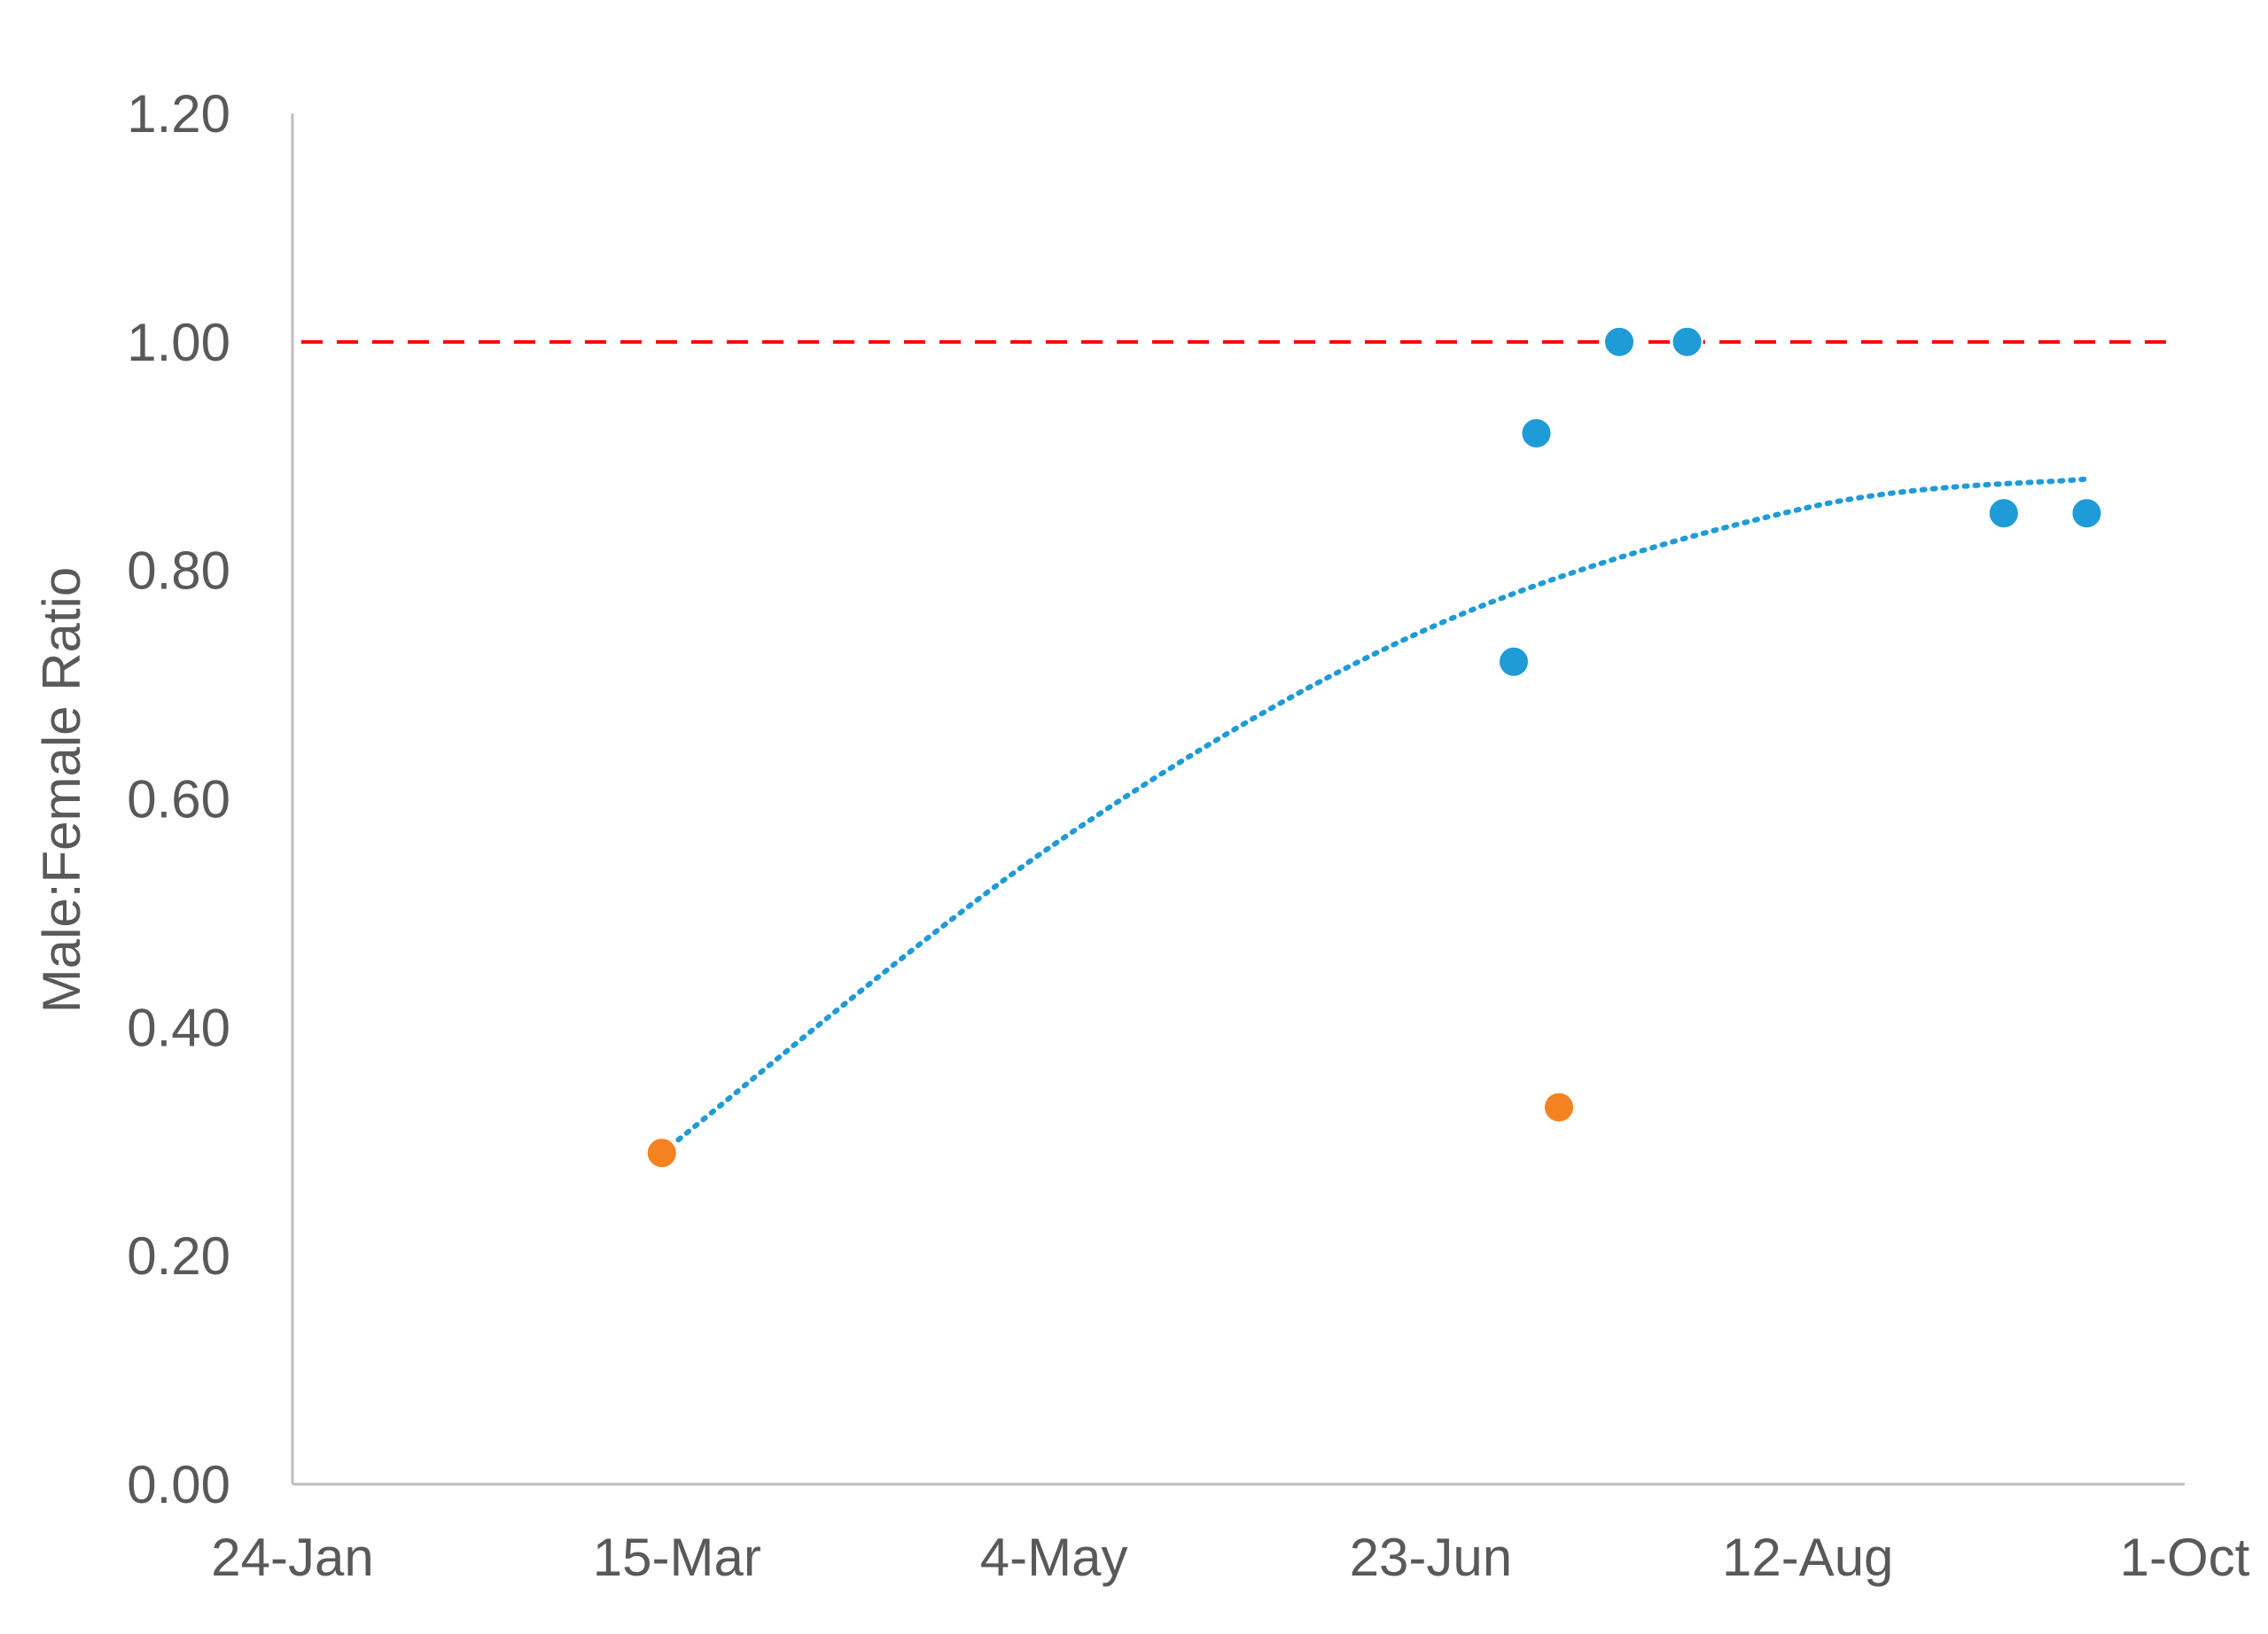 The height and width of the screenshot is (1634, 2268). What do you see at coordinates (179, 114) in the screenshot?
I see `y-tick-label: 1.20` at bounding box center [179, 114].